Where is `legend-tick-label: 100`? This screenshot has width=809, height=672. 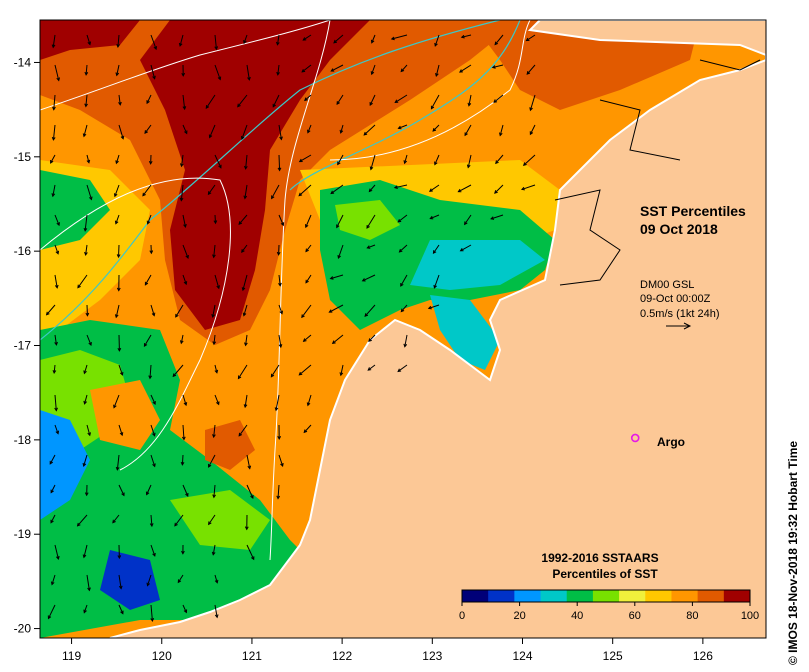
legend-tick-label: 100 is located at coordinates (750, 616).